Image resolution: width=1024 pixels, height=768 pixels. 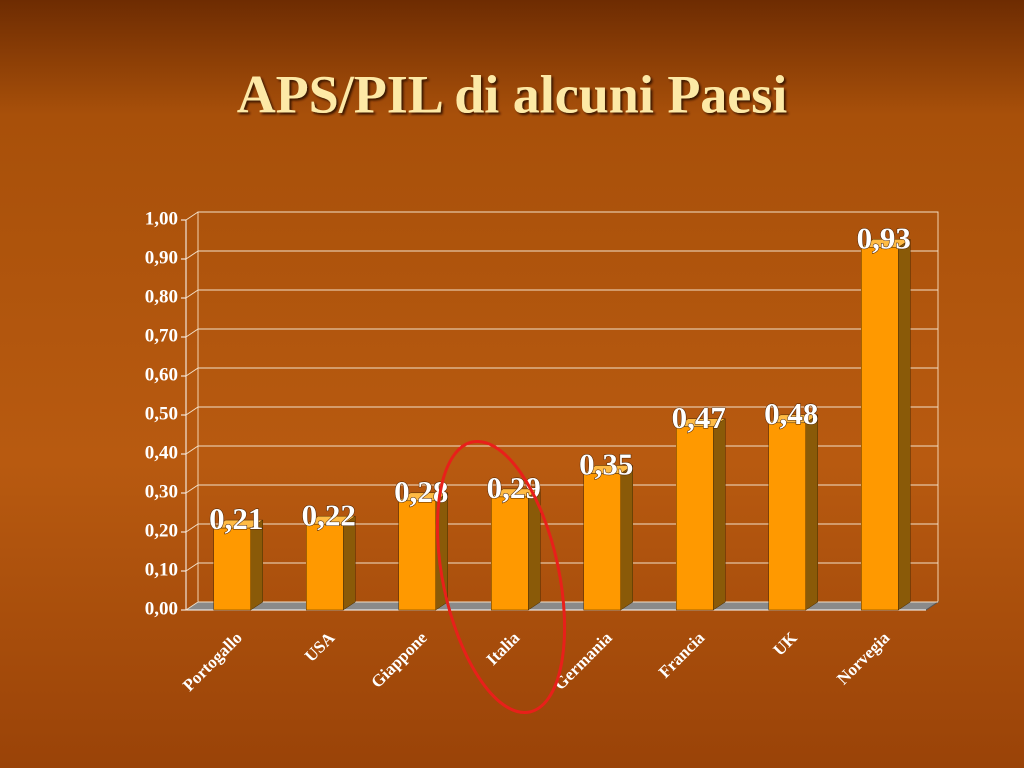 I want to click on y-tick-label: 0,60, so click(x=161, y=374).